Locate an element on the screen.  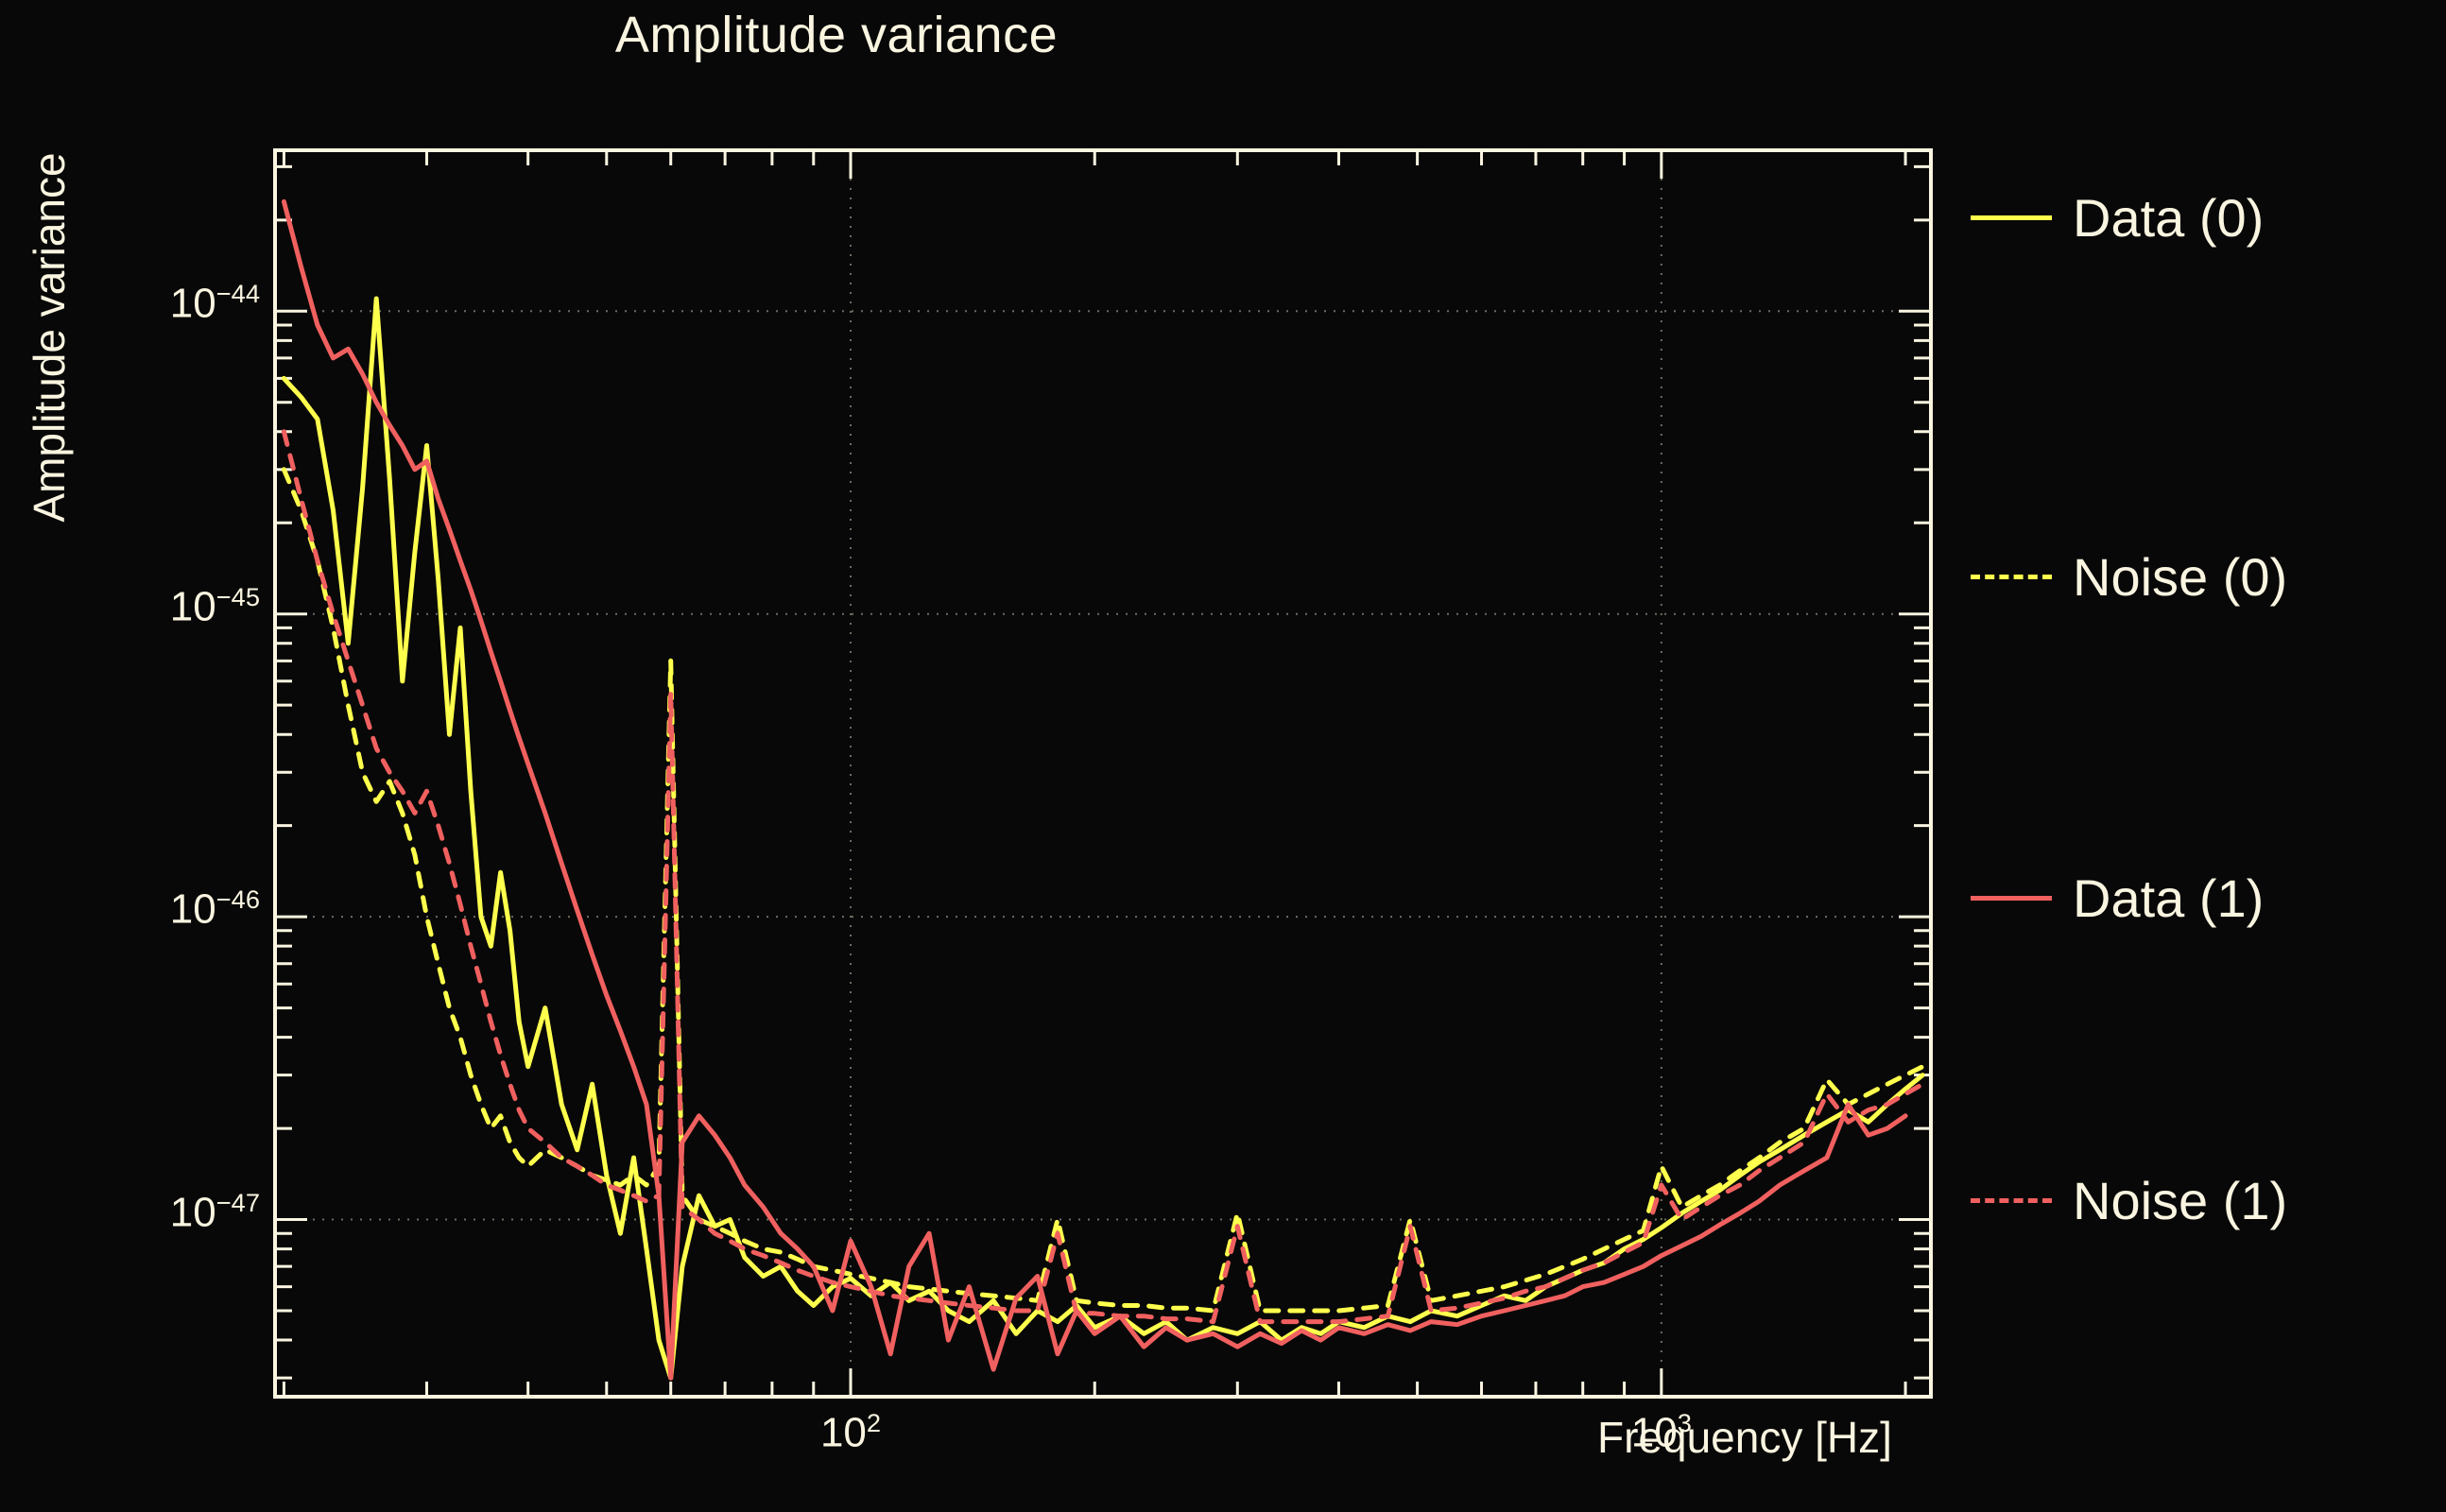
legend-label: Data (0) is located at coordinates (2169, 217).